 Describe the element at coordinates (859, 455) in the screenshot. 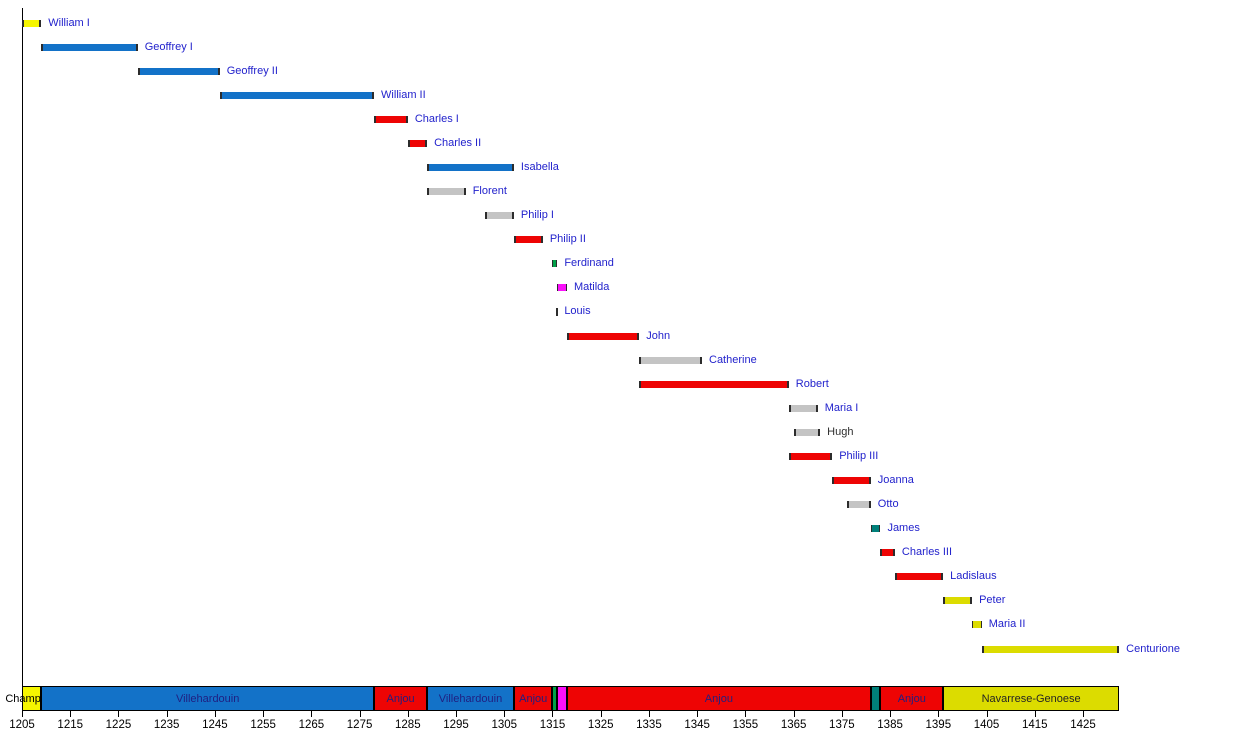

I see `reign-bar-label: Philip III` at that location.